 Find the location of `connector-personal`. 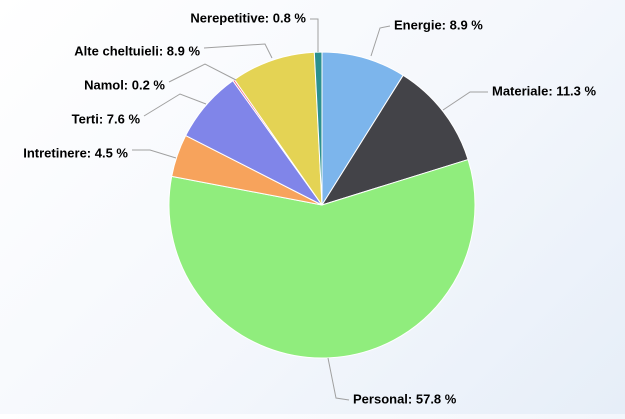

connector-personal is located at coordinates (338, 379).